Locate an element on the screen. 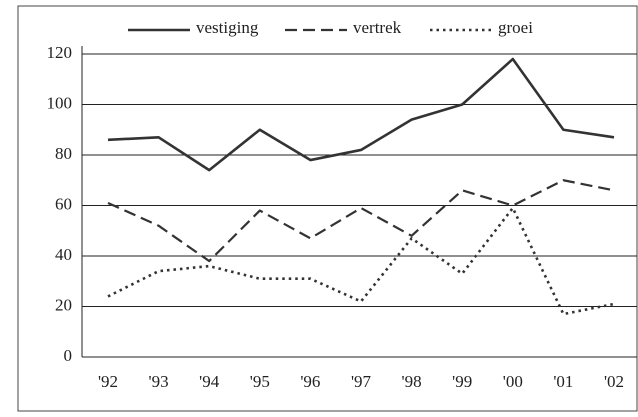 This screenshot has width=638, height=417. y-tick-label: 60 is located at coordinates (63, 203).